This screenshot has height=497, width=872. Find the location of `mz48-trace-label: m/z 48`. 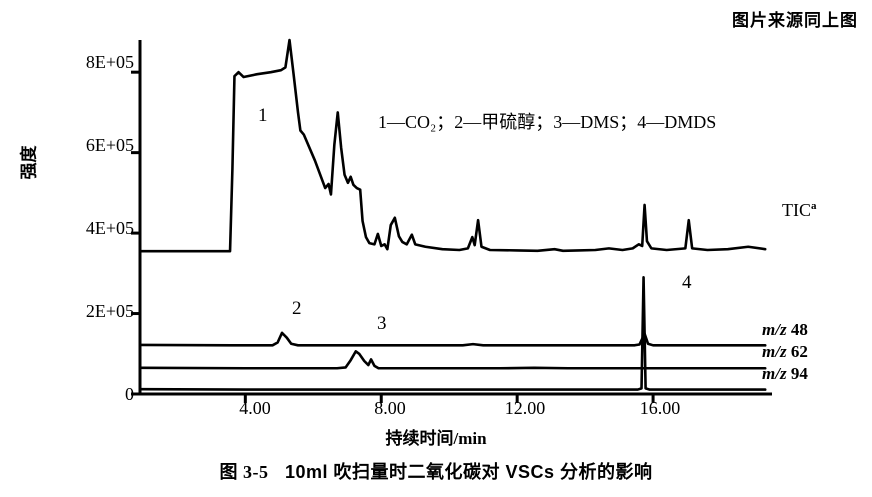

mz48-trace-label: m/z 48 is located at coordinates (785, 330).